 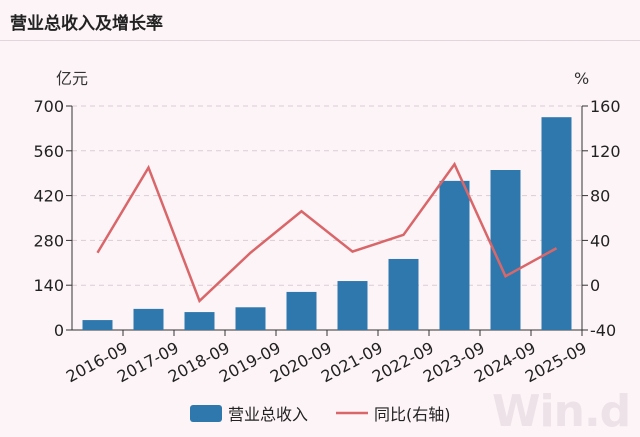 What do you see at coordinates (48, 240) in the screenshot?
I see `left-tick-label: 280` at bounding box center [48, 240].